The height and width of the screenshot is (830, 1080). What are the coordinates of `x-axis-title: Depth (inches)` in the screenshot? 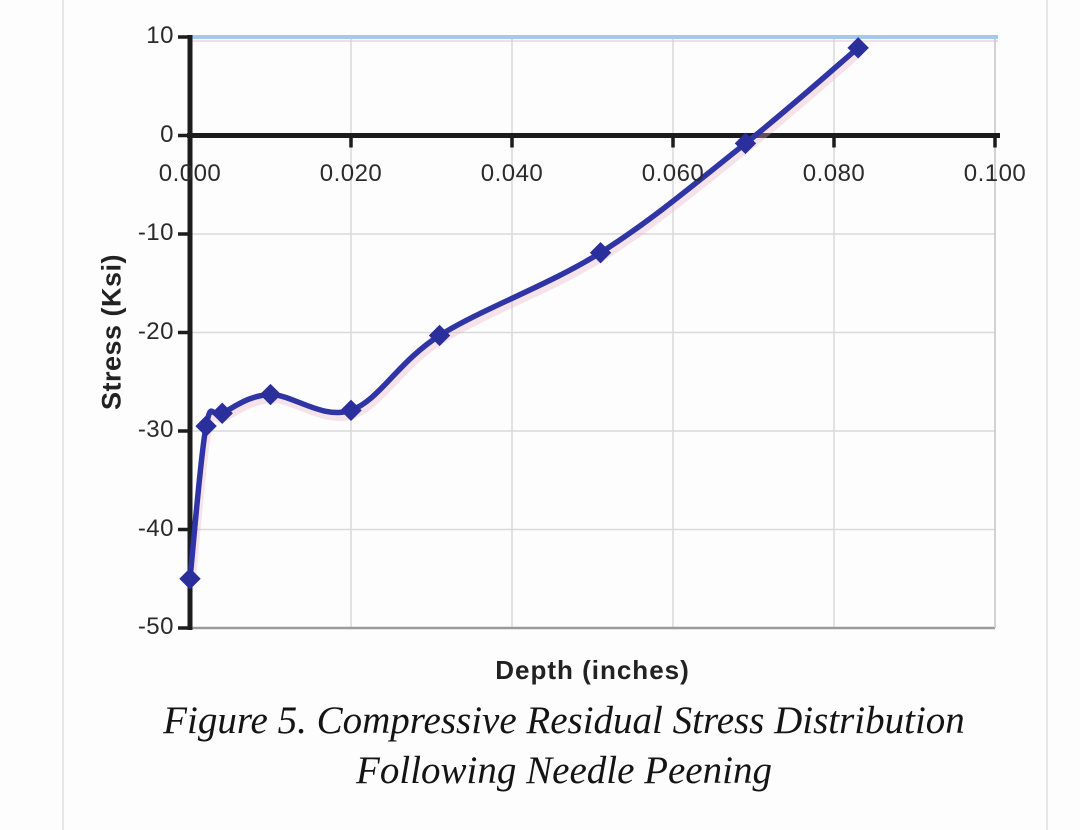 It's located at (592, 670).